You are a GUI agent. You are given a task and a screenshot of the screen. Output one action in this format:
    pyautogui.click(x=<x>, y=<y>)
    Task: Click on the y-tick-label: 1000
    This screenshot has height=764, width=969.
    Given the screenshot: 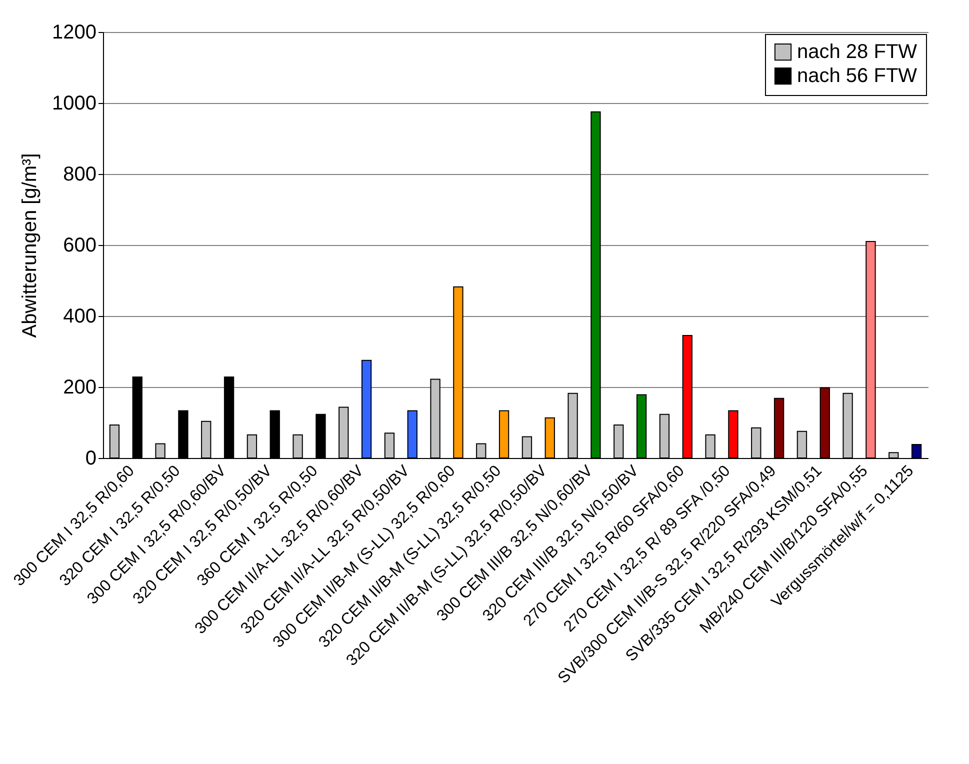 What is the action you would take?
    pyautogui.click(x=74, y=103)
    